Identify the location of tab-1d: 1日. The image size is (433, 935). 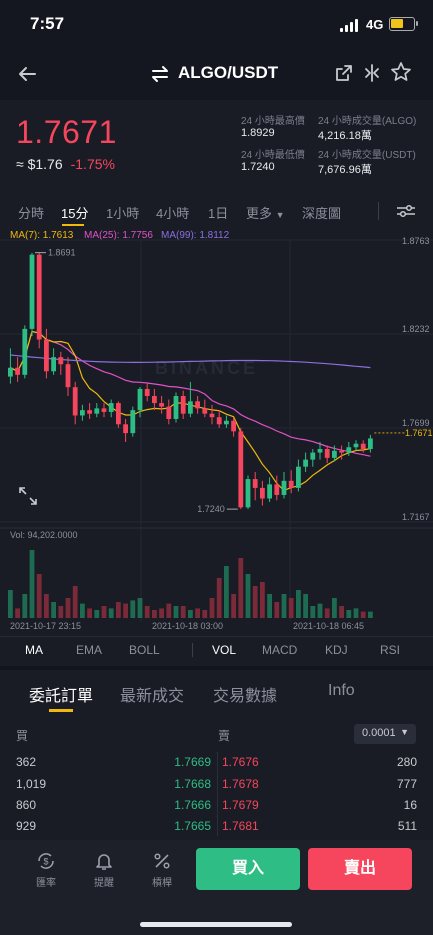
(218, 213).